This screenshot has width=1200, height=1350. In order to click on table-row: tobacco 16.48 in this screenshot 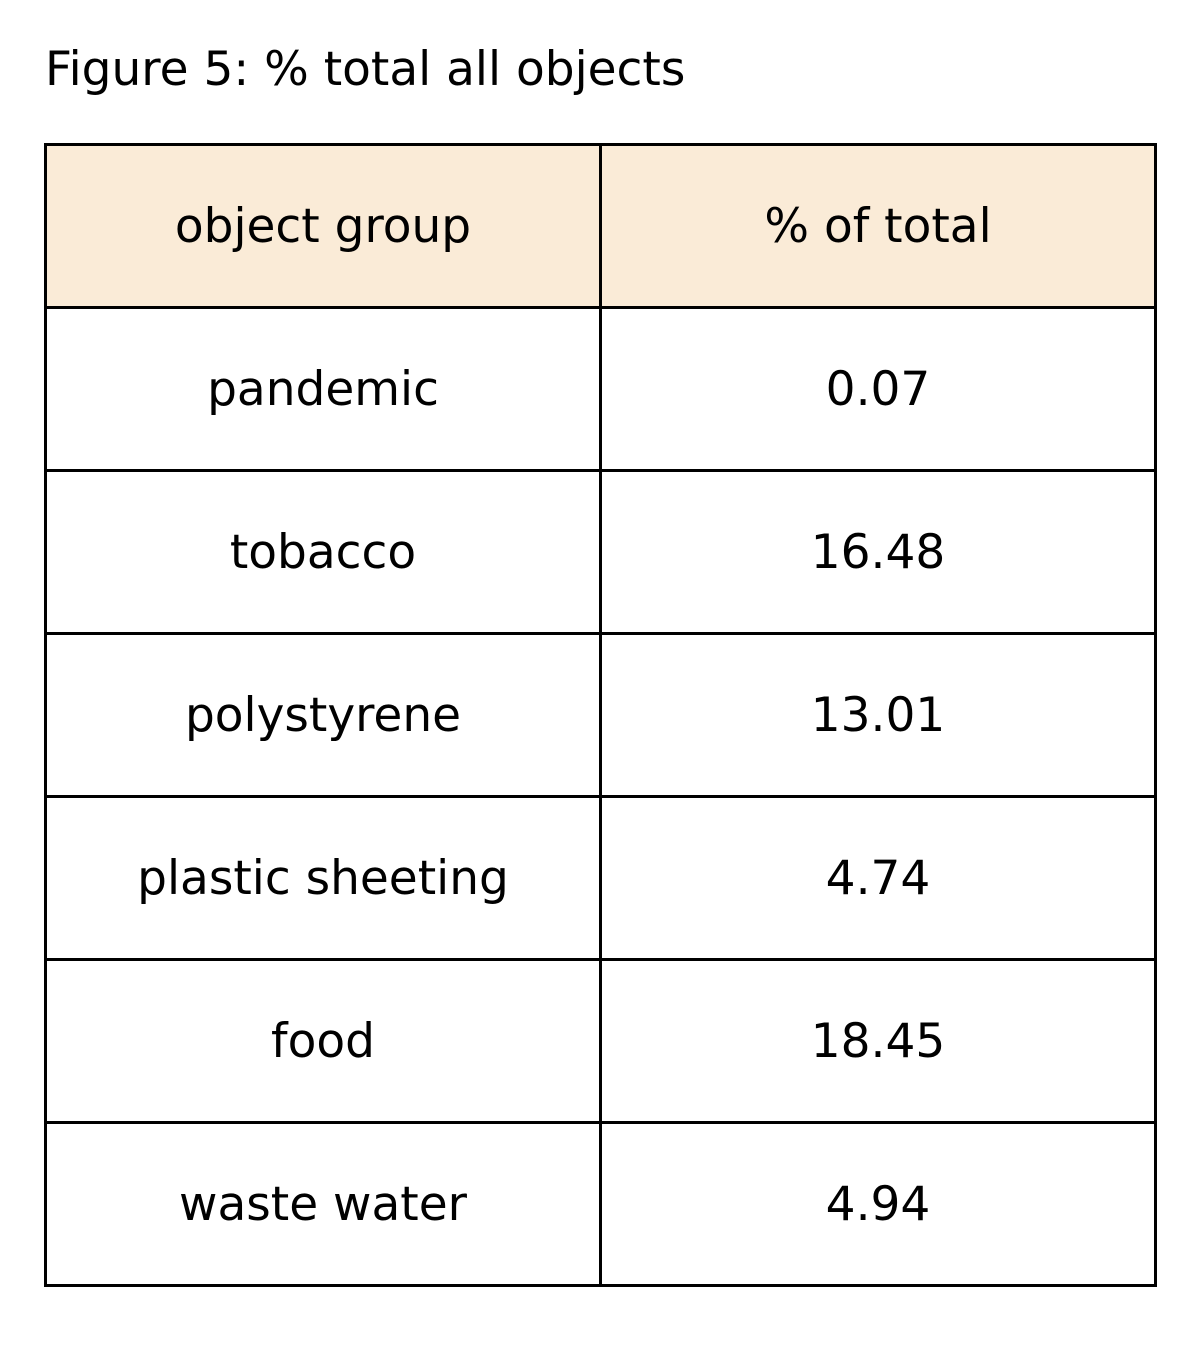, I will do `click(600, 552)`.